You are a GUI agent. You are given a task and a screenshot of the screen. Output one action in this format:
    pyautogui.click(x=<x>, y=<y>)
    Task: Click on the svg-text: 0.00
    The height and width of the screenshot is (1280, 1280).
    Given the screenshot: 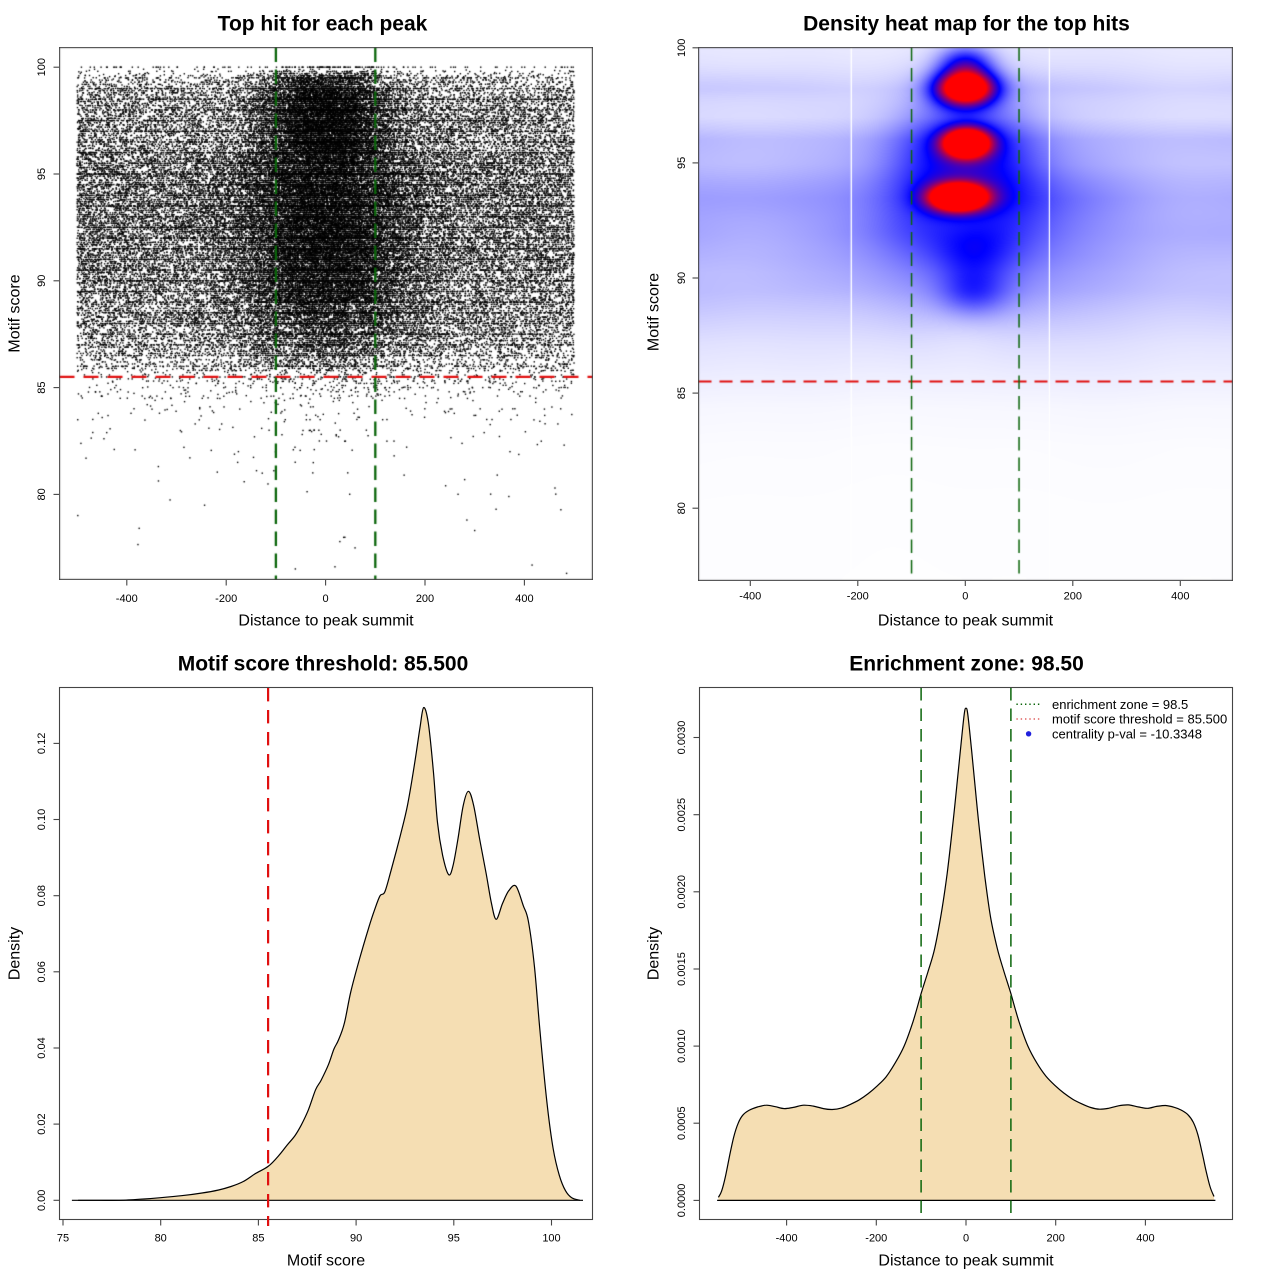 What is the action you would take?
    pyautogui.click(x=42, y=1200)
    